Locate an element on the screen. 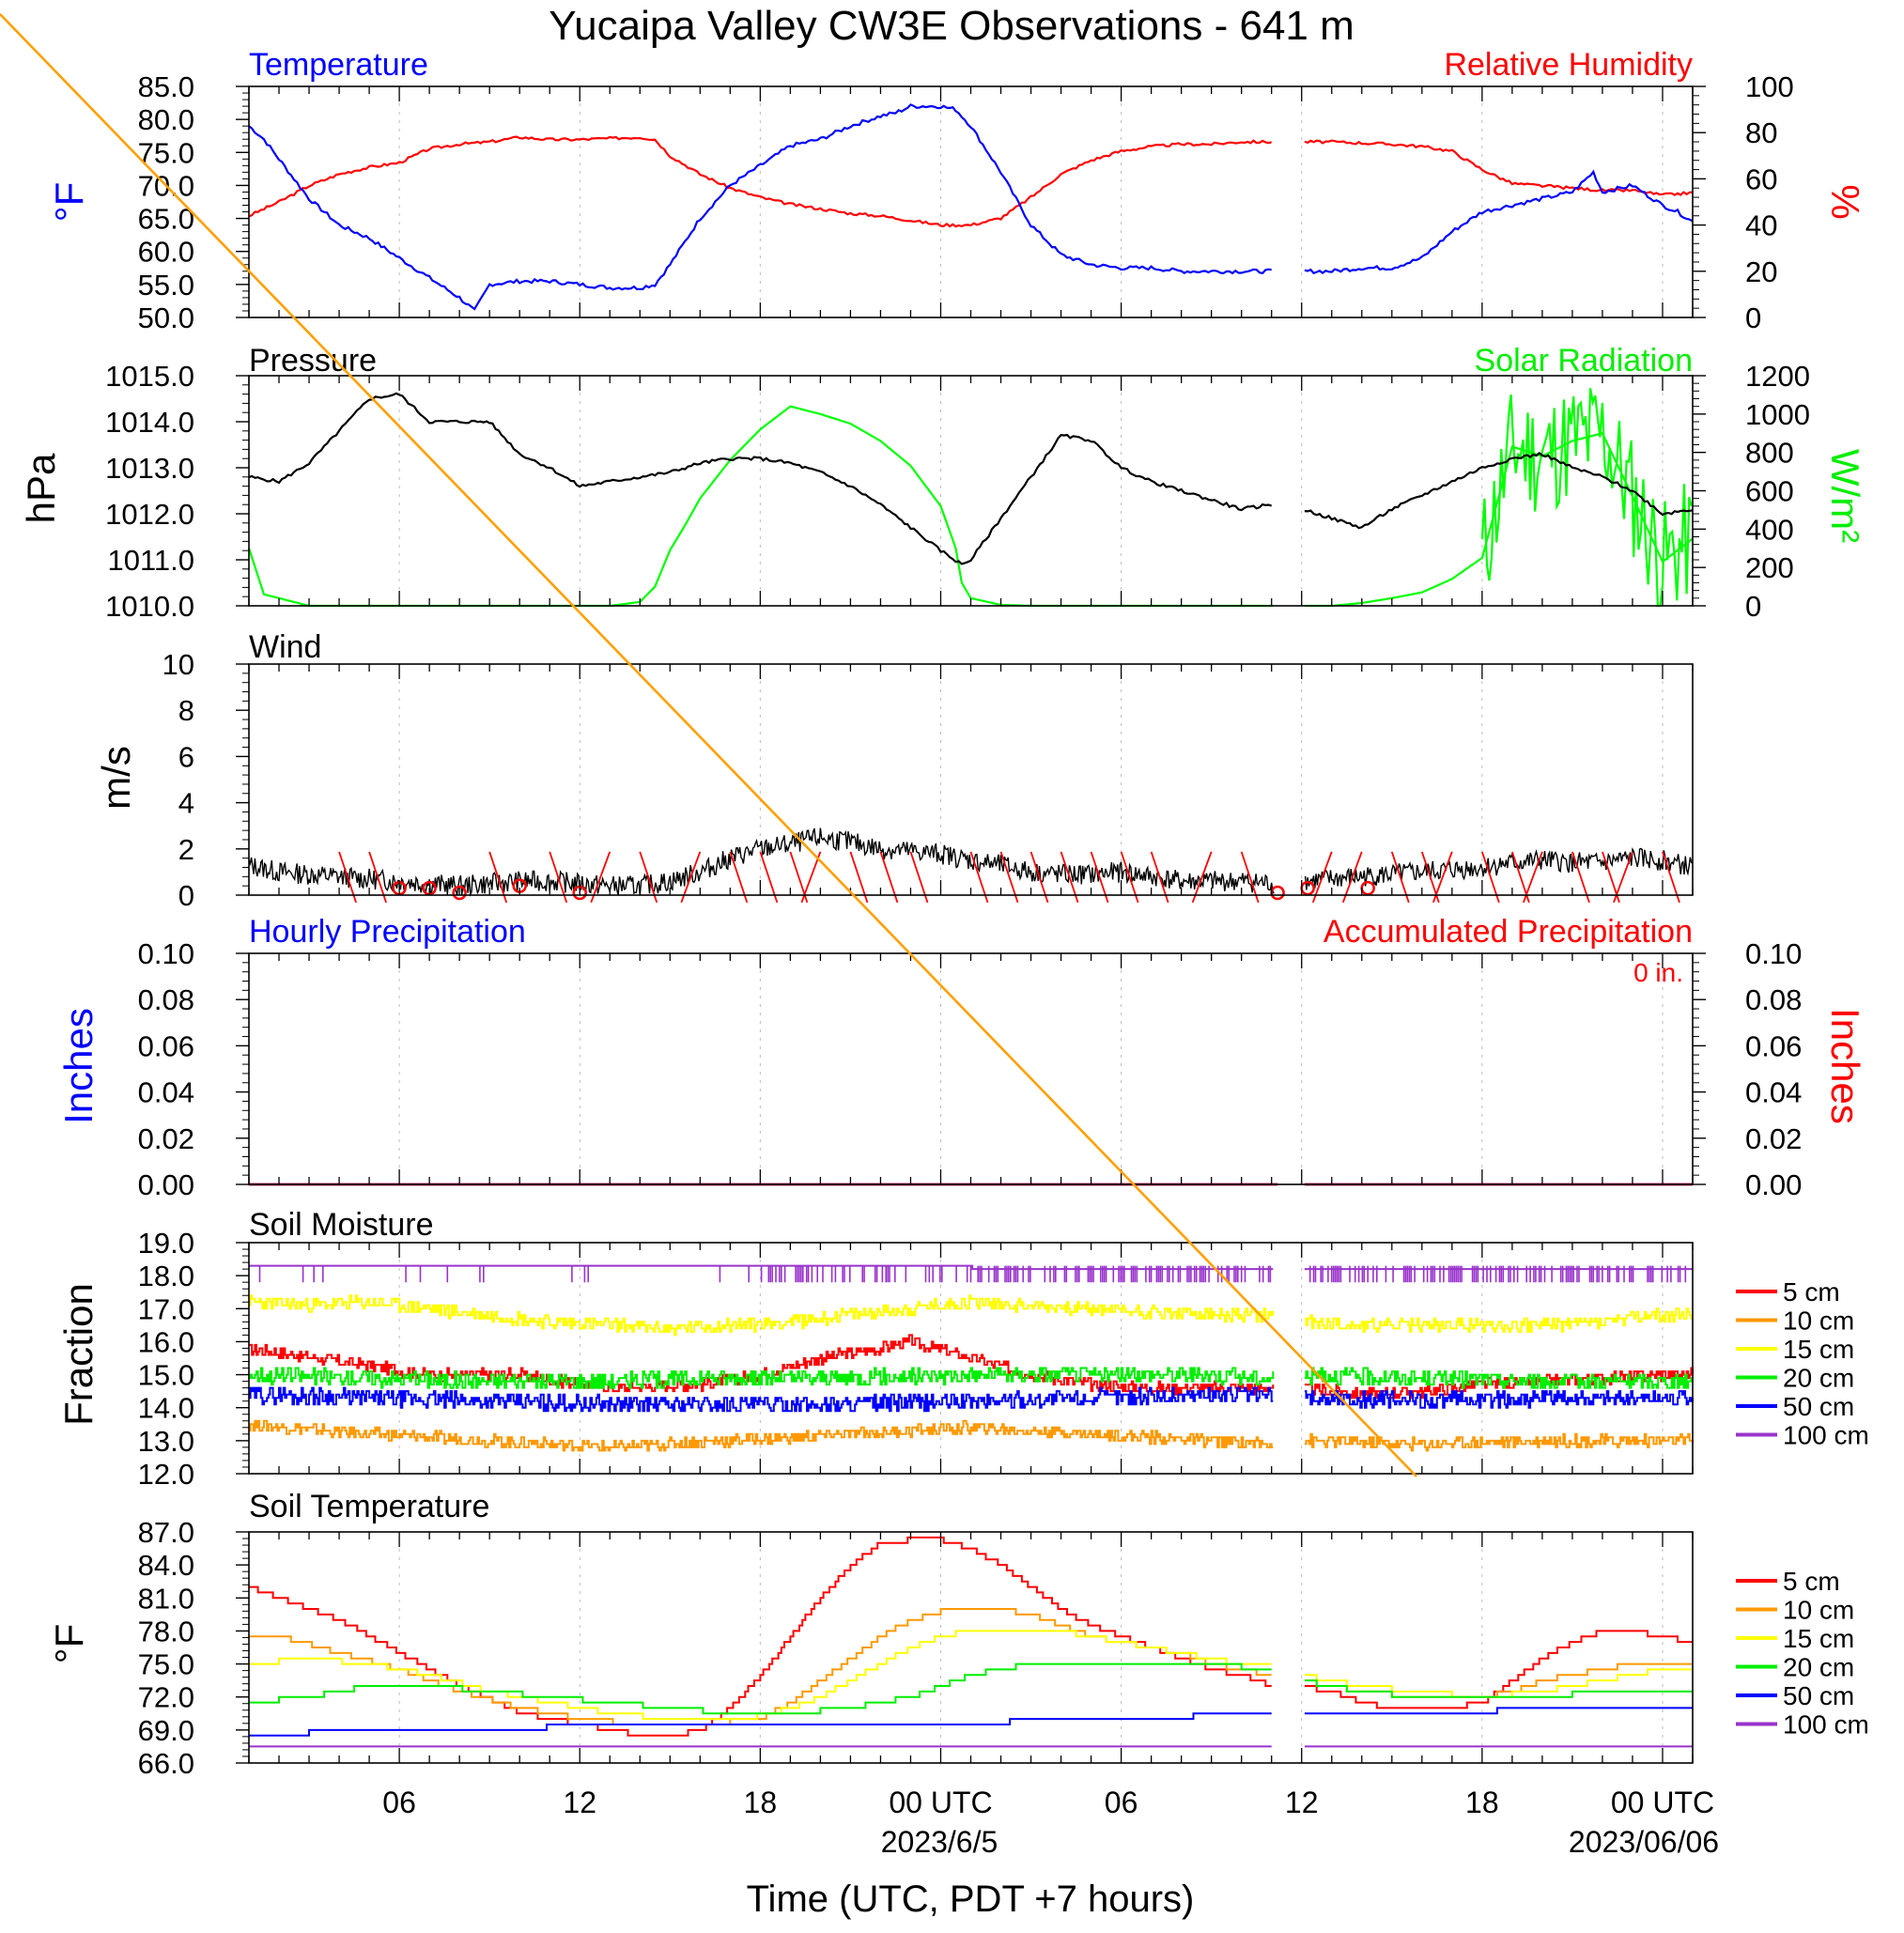  soil-moisture-axis-label: Fraction is located at coordinates (79, 1354).